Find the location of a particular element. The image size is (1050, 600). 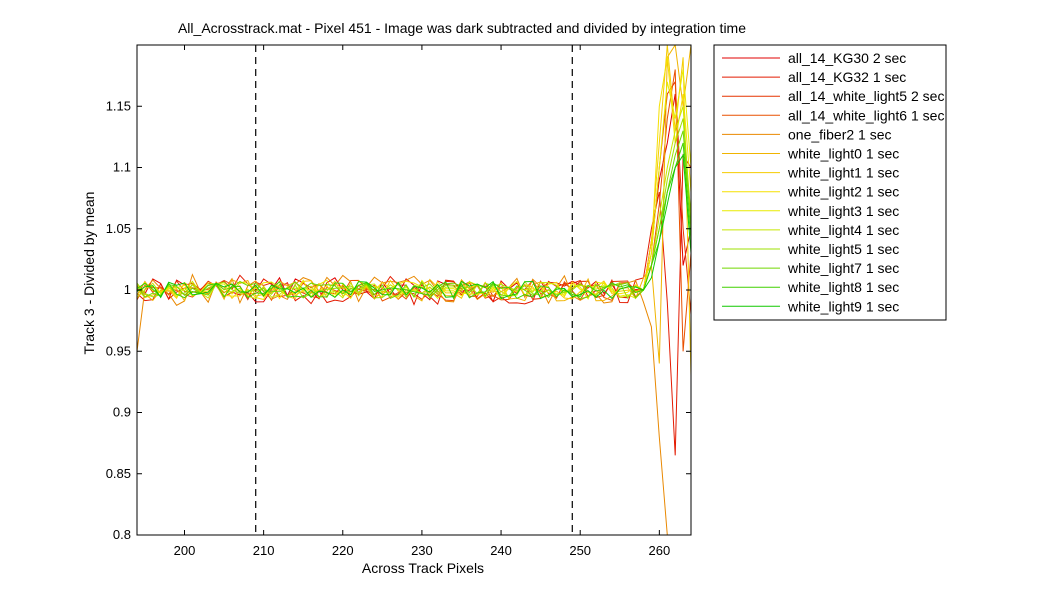

x-tick-label: 250 is located at coordinates (580, 550).